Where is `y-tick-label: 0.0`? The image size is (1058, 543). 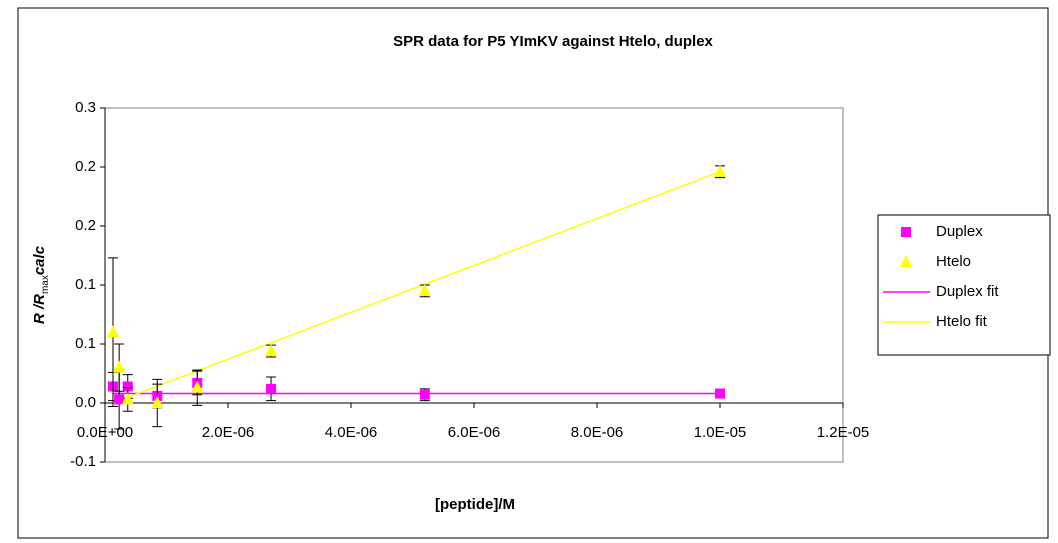
y-tick-label: 0.0 is located at coordinates (85, 402).